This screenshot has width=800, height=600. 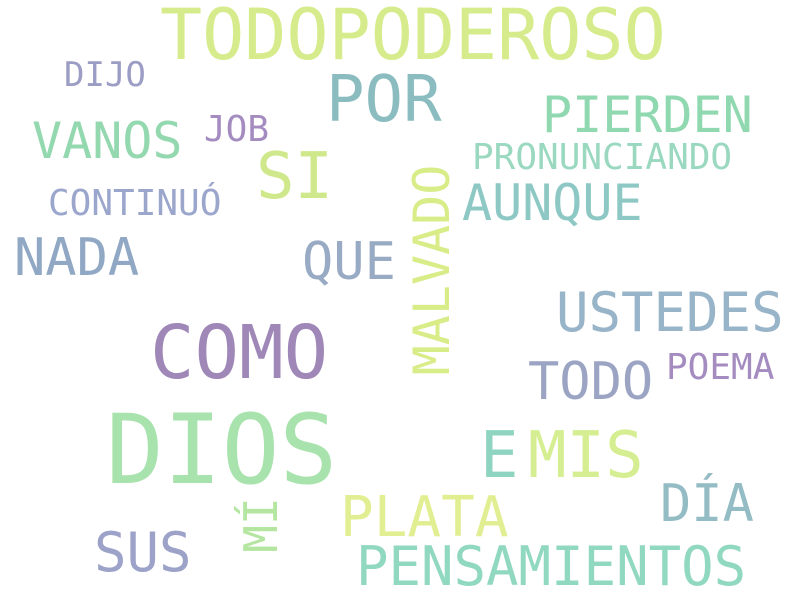 I want to click on word-por: POR, so click(x=384, y=100).